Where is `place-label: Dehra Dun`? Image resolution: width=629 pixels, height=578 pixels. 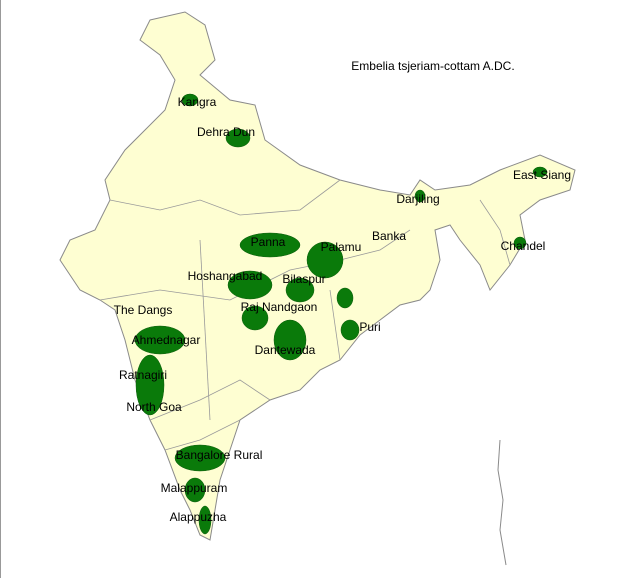 place-label: Dehra Dun is located at coordinates (226, 132).